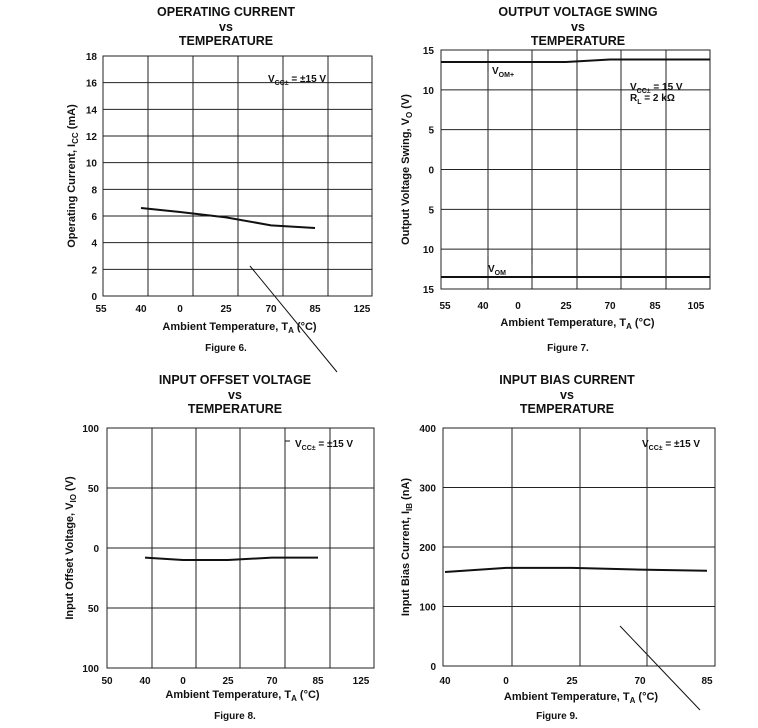 This screenshot has height=728, width=758. What do you see at coordinates (652, 99) in the screenshot?
I see `chart-2-annotation-2: RL = 2 kΩ` at bounding box center [652, 99].